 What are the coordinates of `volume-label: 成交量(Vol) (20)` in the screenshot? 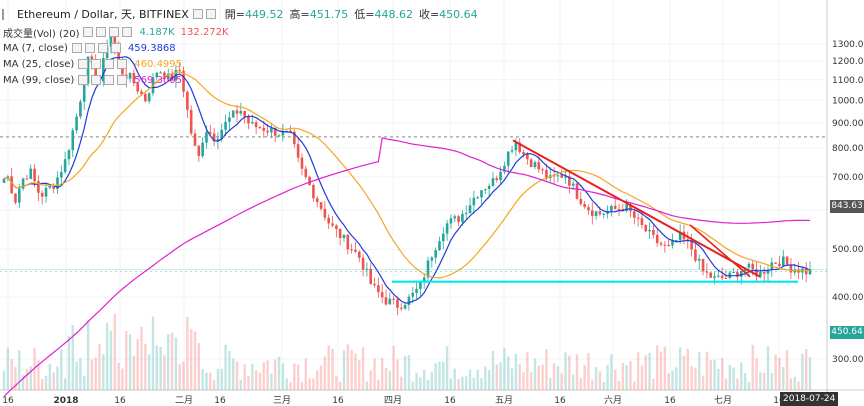 It's located at (41, 34).